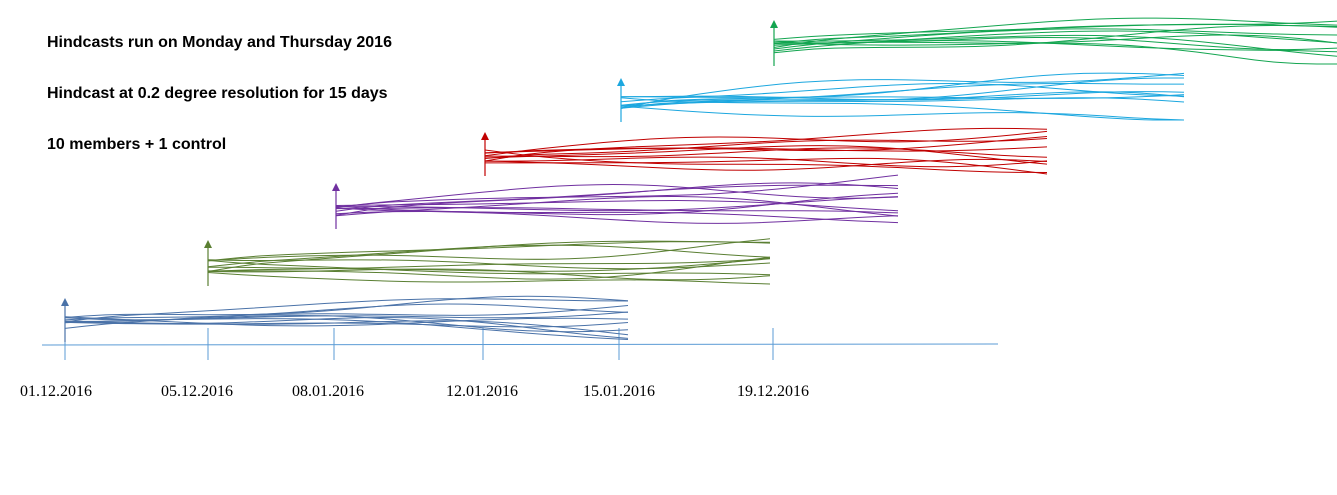 This screenshot has width=1337, height=495. Describe the element at coordinates (197, 391) in the screenshot. I see `timeline-date-label: 05.12.2016` at that location.